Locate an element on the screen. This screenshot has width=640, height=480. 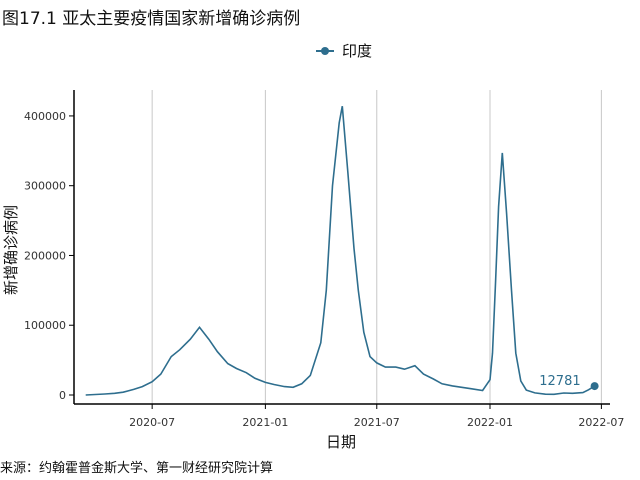
y-axis-title: 新增确诊病例 is located at coordinates (11, 250).